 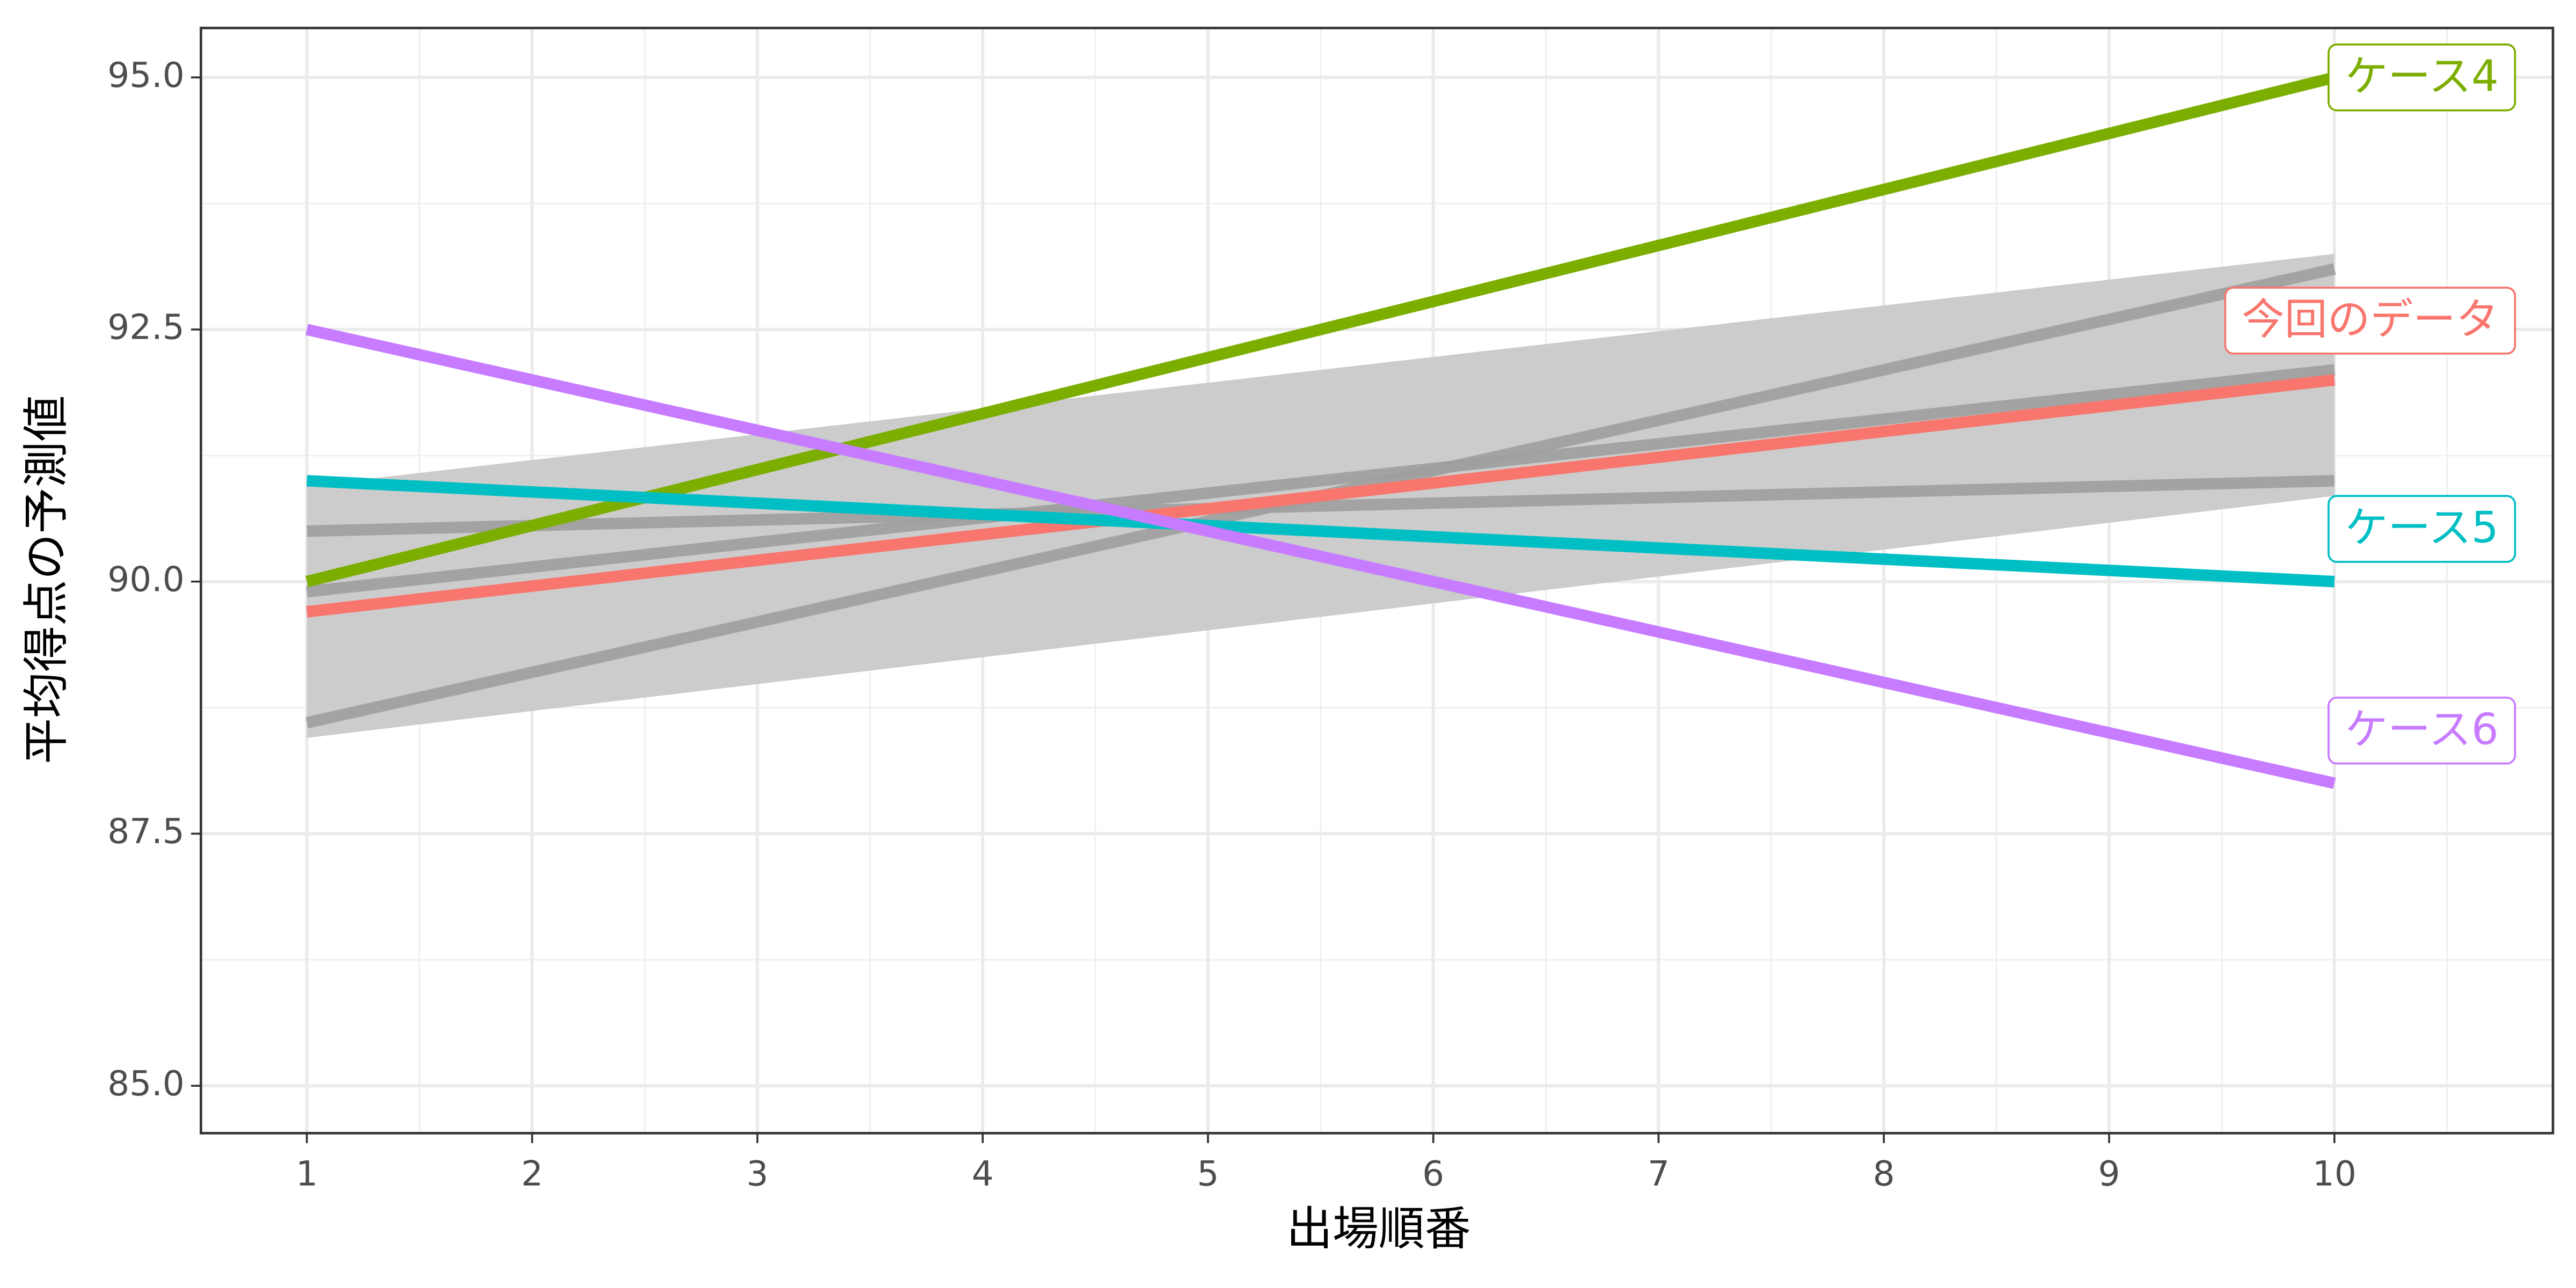 What do you see at coordinates (758, 1174) in the screenshot?
I see `x-tick-label: 3` at bounding box center [758, 1174].